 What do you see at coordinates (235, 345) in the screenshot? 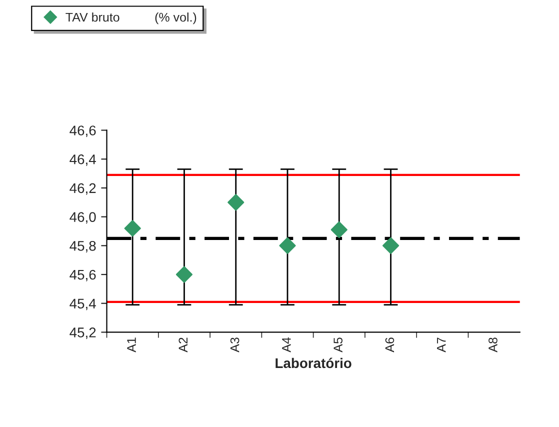
I see `x-tick-label: A3` at bounding box center [235, 345].